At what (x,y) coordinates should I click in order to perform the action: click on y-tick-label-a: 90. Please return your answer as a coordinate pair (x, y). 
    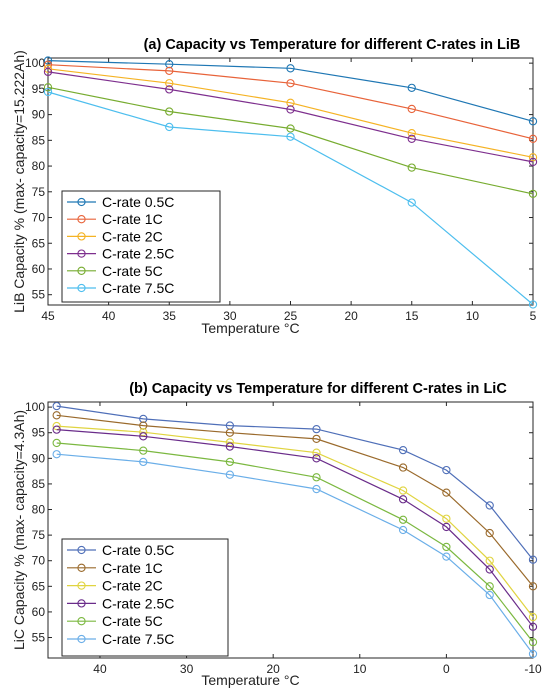
    Looking at the image, I should click on (39, 115).